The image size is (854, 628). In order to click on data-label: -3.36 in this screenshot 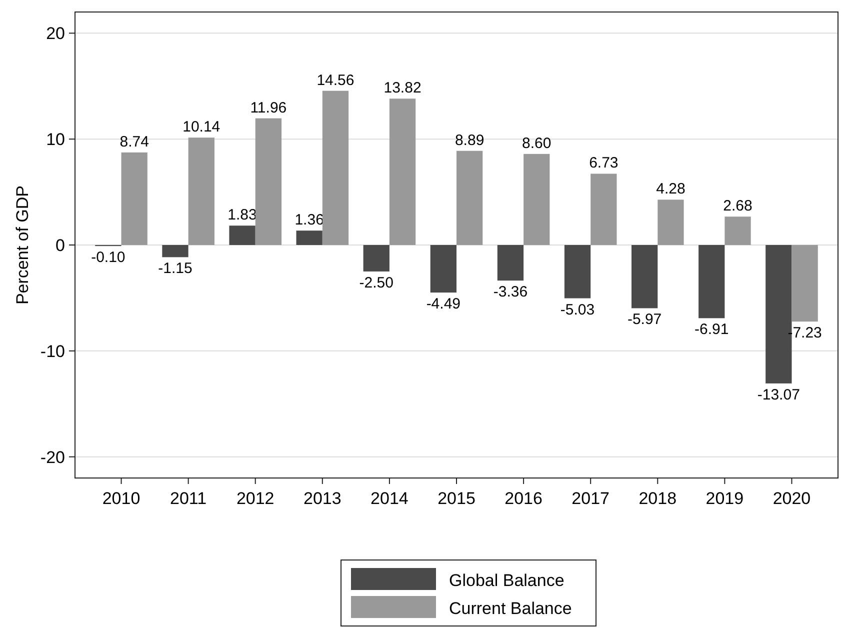, I will do `click(510, 292)`.